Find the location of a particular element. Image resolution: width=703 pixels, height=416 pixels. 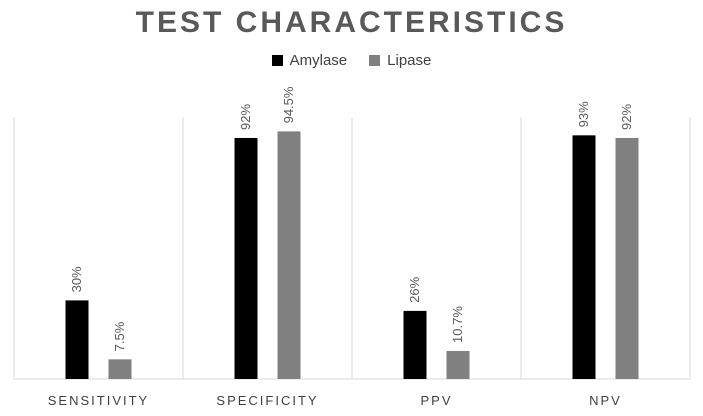

bar-lipase-specificity is located at coordinates (289, 255).